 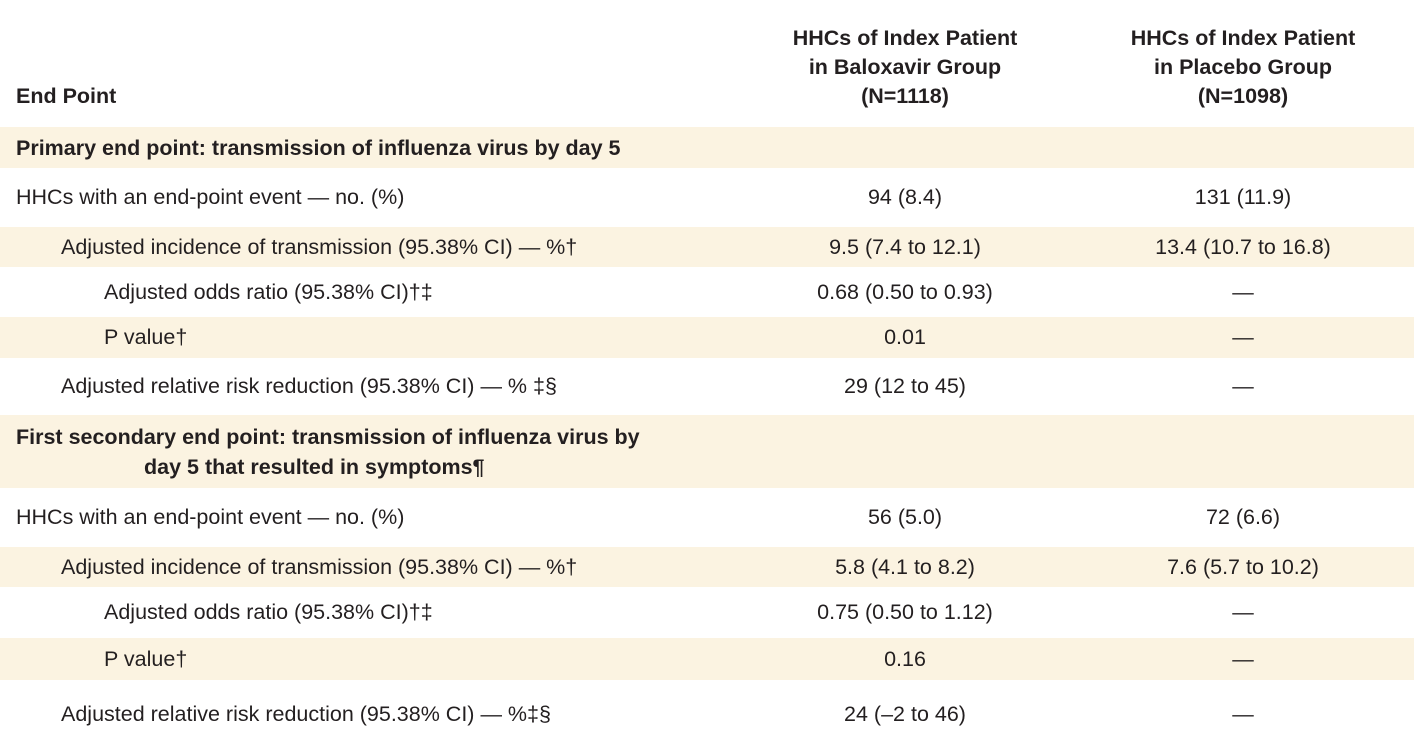 What do you see at coordinates (905, 612) in the screenshot?
I see `baloxavir-value: 0.75 (0.50 to 1.12)` at bounding box center [905, 612].